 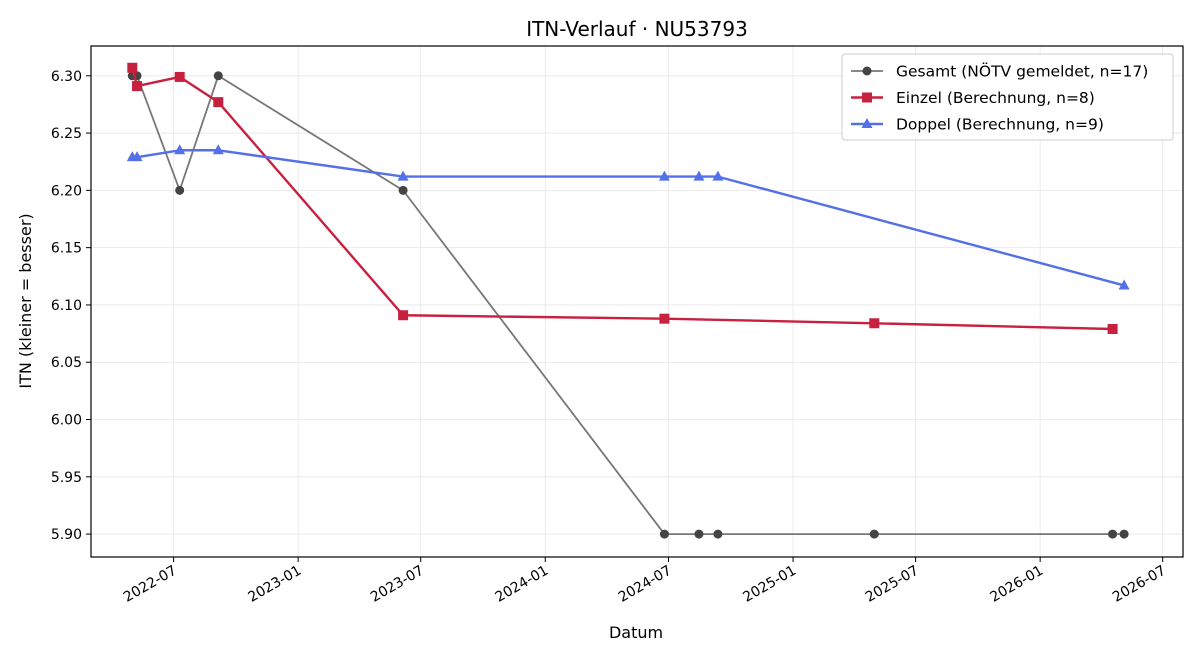 What do you see at coordinates (66, 478) in the screenshot?
I see `y-tick-label: 5.95` at bounding box center [66, 478].